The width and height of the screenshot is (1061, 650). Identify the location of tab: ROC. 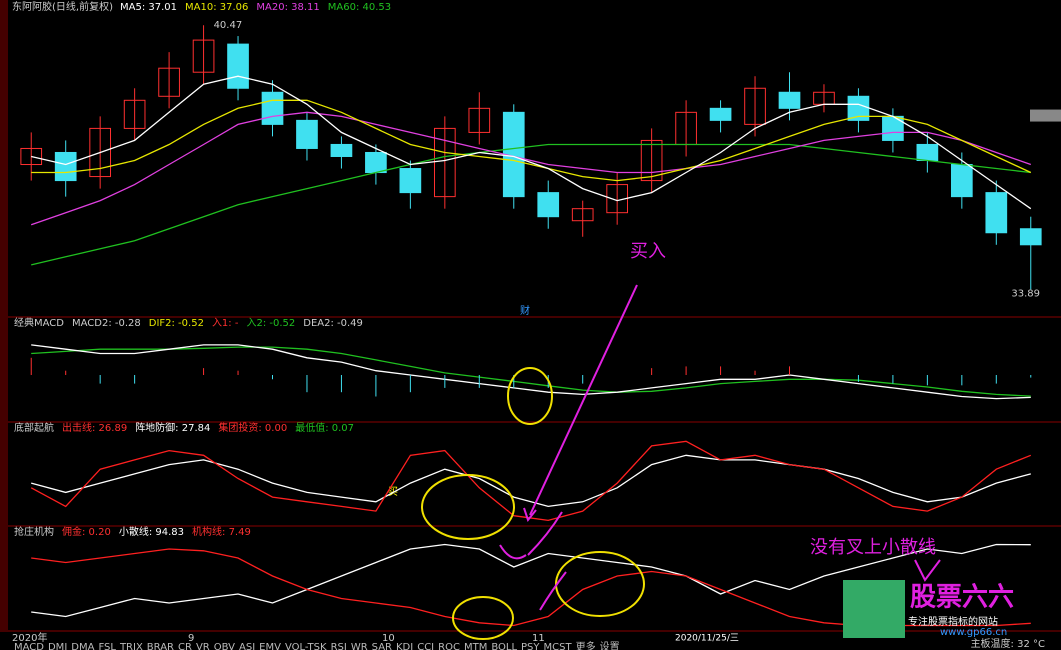
(449, 646).